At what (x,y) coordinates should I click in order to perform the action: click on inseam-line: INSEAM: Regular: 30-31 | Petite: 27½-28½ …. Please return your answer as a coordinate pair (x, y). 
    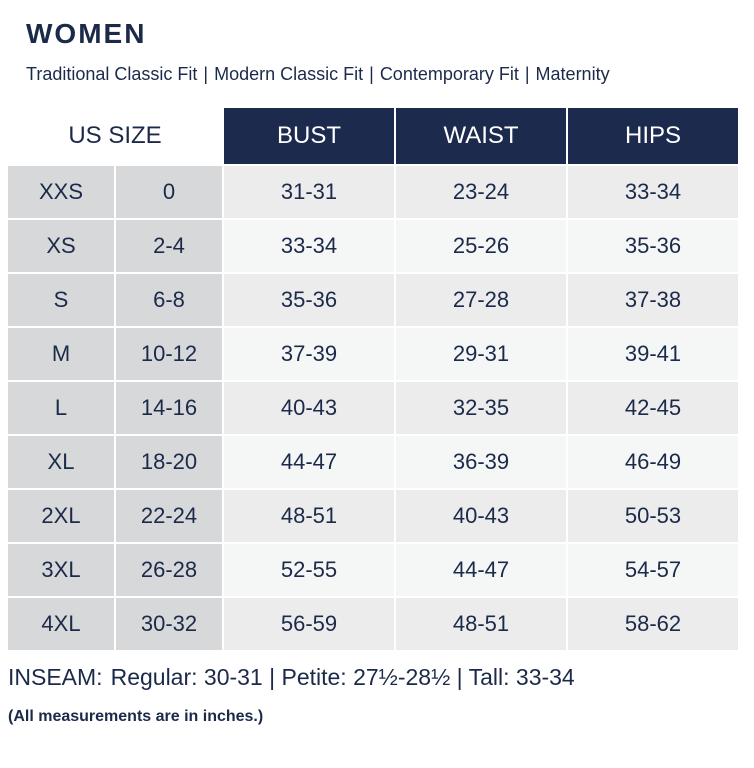
    Looking at the image, I should click on (291, 677).